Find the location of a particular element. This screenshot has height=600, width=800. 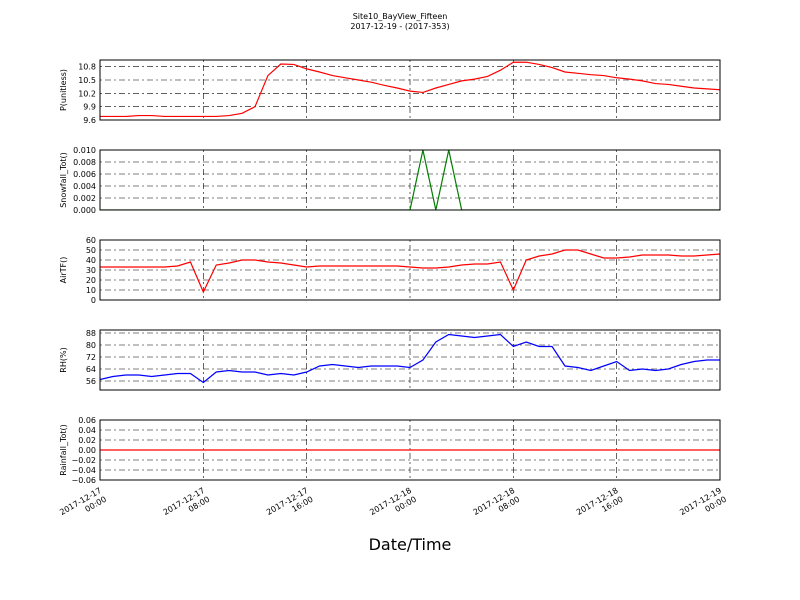

y-axis-label: P(unitless) is located at coordinates (63, 90).